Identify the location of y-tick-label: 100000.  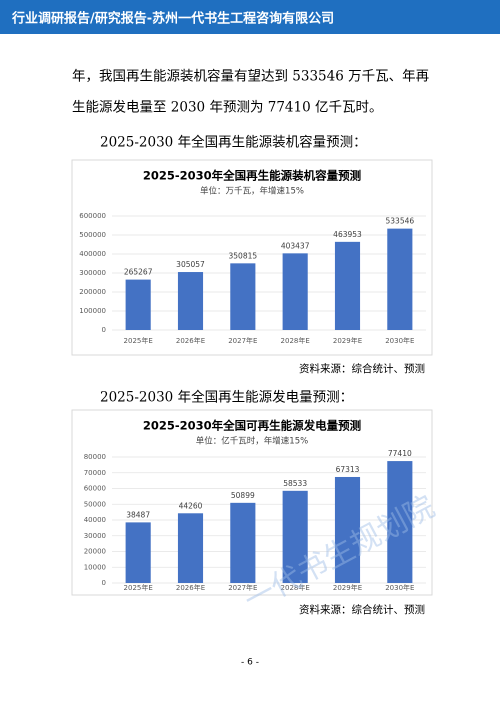
(92, 311).